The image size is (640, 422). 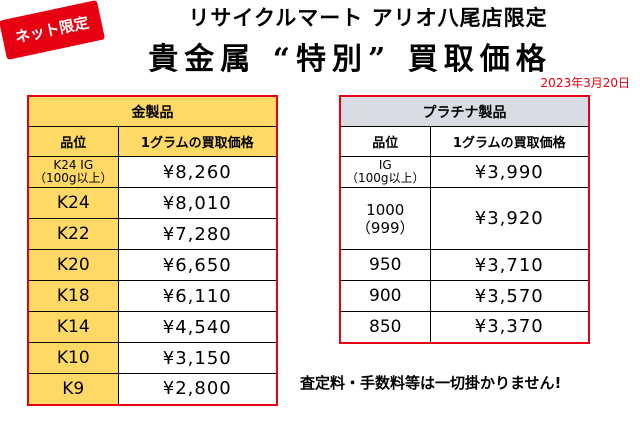 I want to click on price-cell: ¥6,110, so click(x=197, y=296).